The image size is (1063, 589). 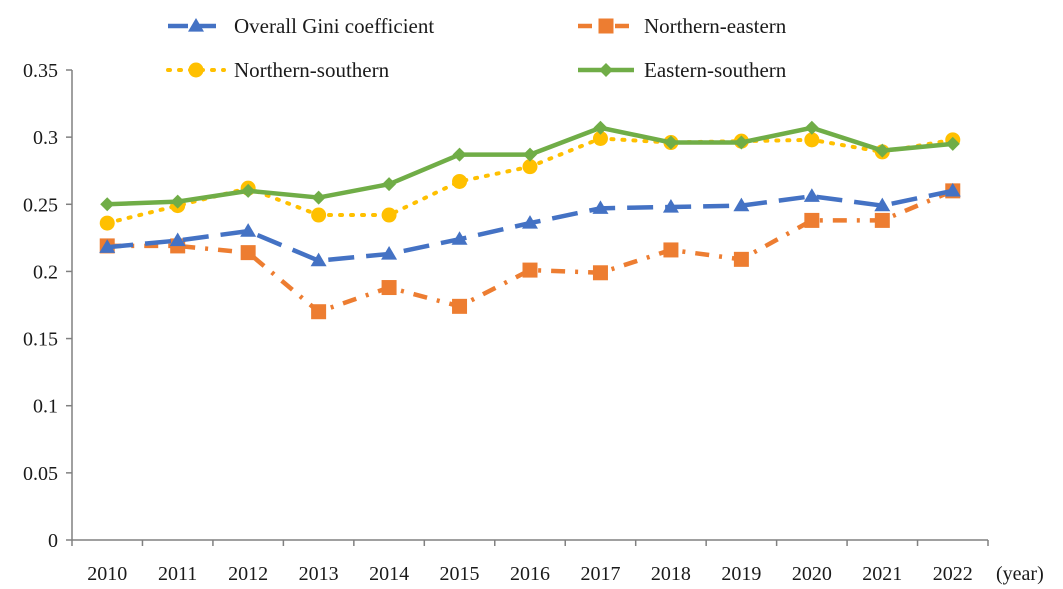 I want to click on y-tick-label: 0.15, so click(x=40, y=340).